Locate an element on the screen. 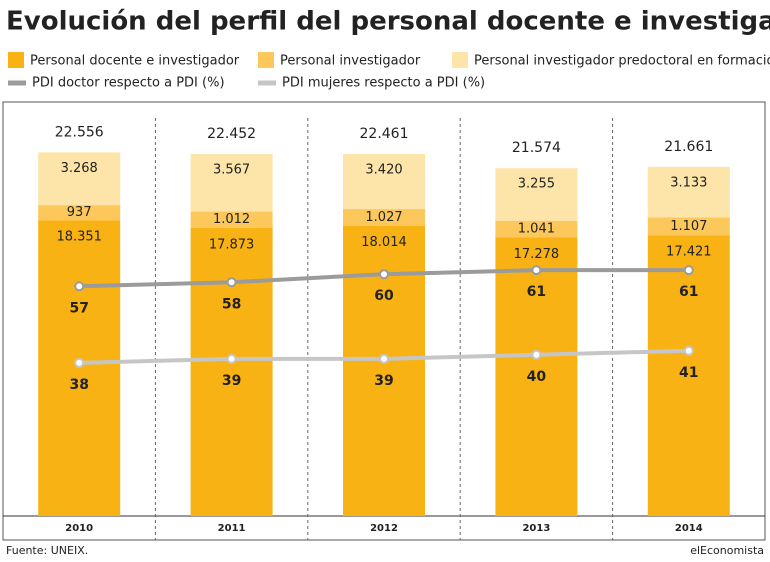 The height and width of the screenshot is (562, 770). total-label: 21.574 is located at coordinates (536, 148).